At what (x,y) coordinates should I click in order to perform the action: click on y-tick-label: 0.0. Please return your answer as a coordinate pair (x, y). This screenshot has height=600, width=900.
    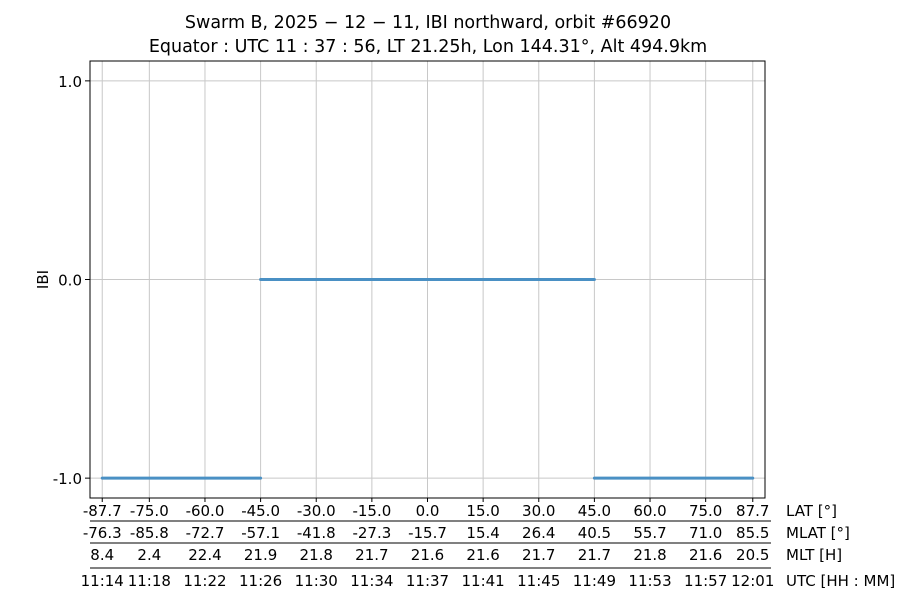
    Looking at the image, I should click on (70, 281).